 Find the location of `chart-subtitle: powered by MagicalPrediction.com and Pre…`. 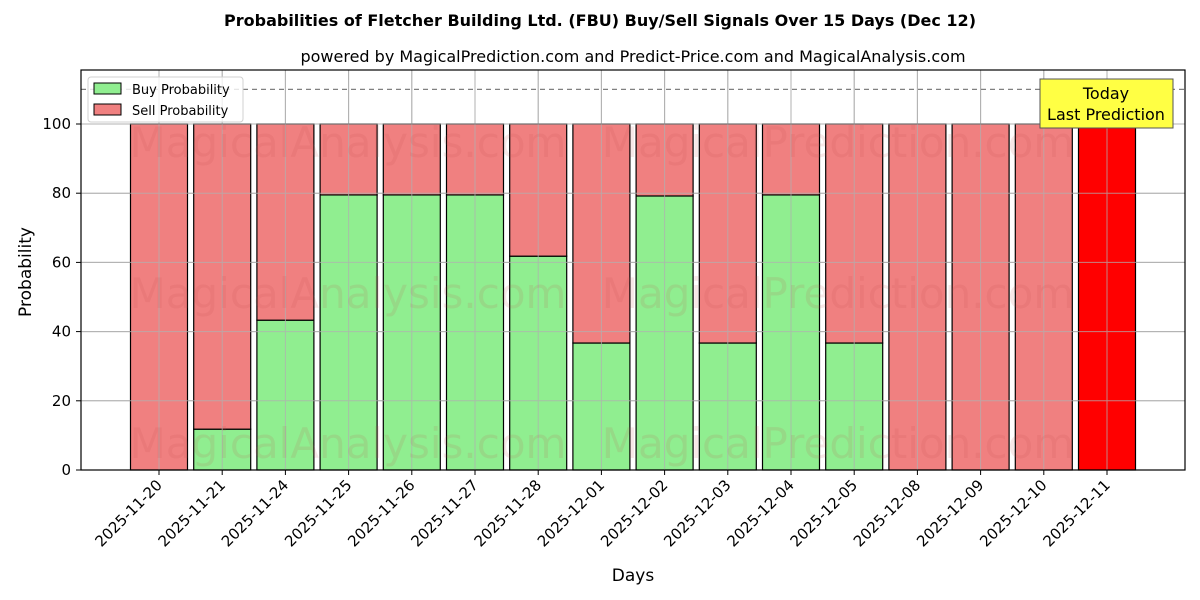

chart-subtitle: powered by MagicalPrediction.com and Pre… is located at coordinates (632, 56).